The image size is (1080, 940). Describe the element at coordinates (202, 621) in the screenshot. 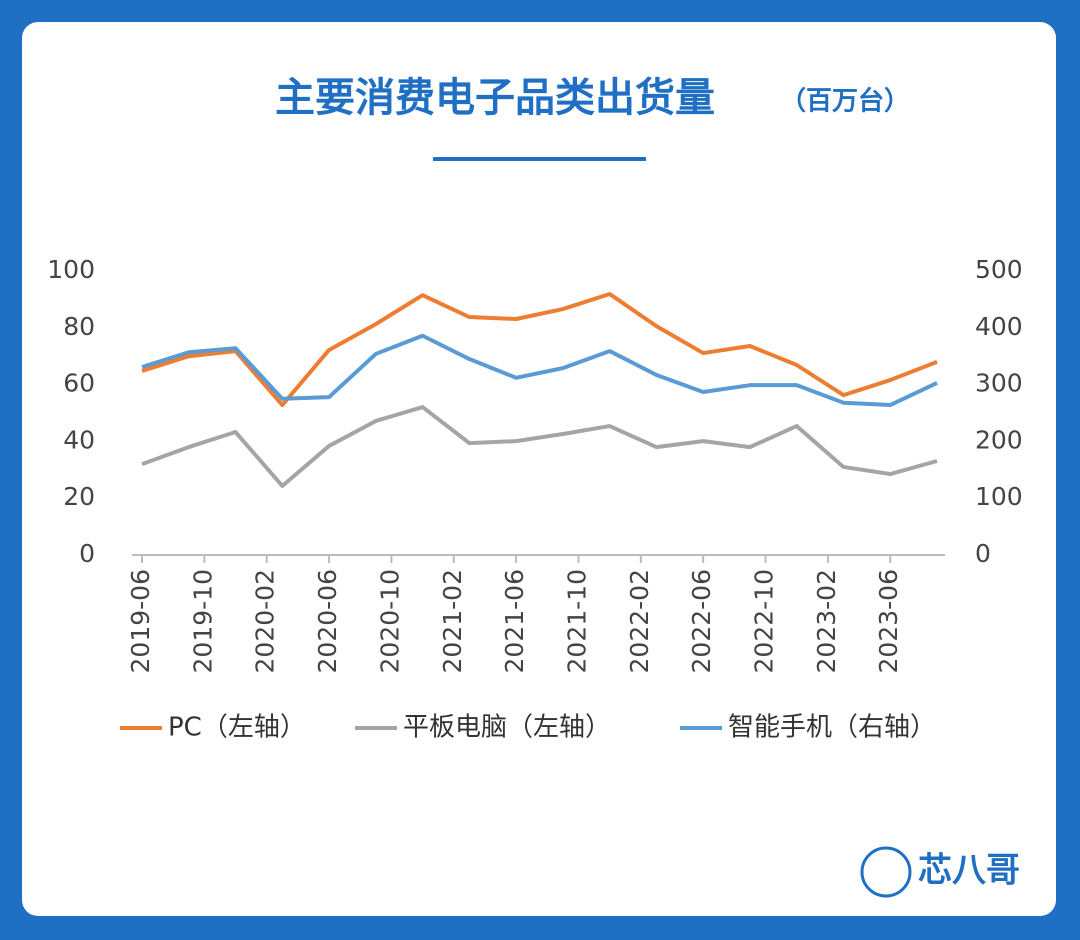

I see `x-tick-label: 2019-10` at that location.